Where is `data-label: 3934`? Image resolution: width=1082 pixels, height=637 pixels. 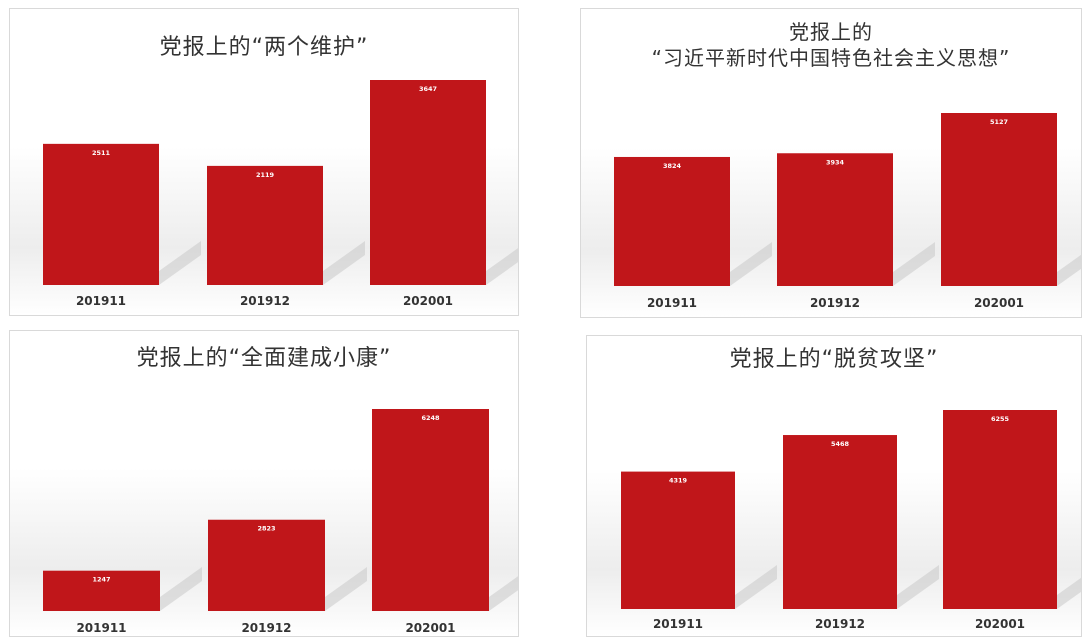
data-label: 3934 is located at coordinates (835, 162).